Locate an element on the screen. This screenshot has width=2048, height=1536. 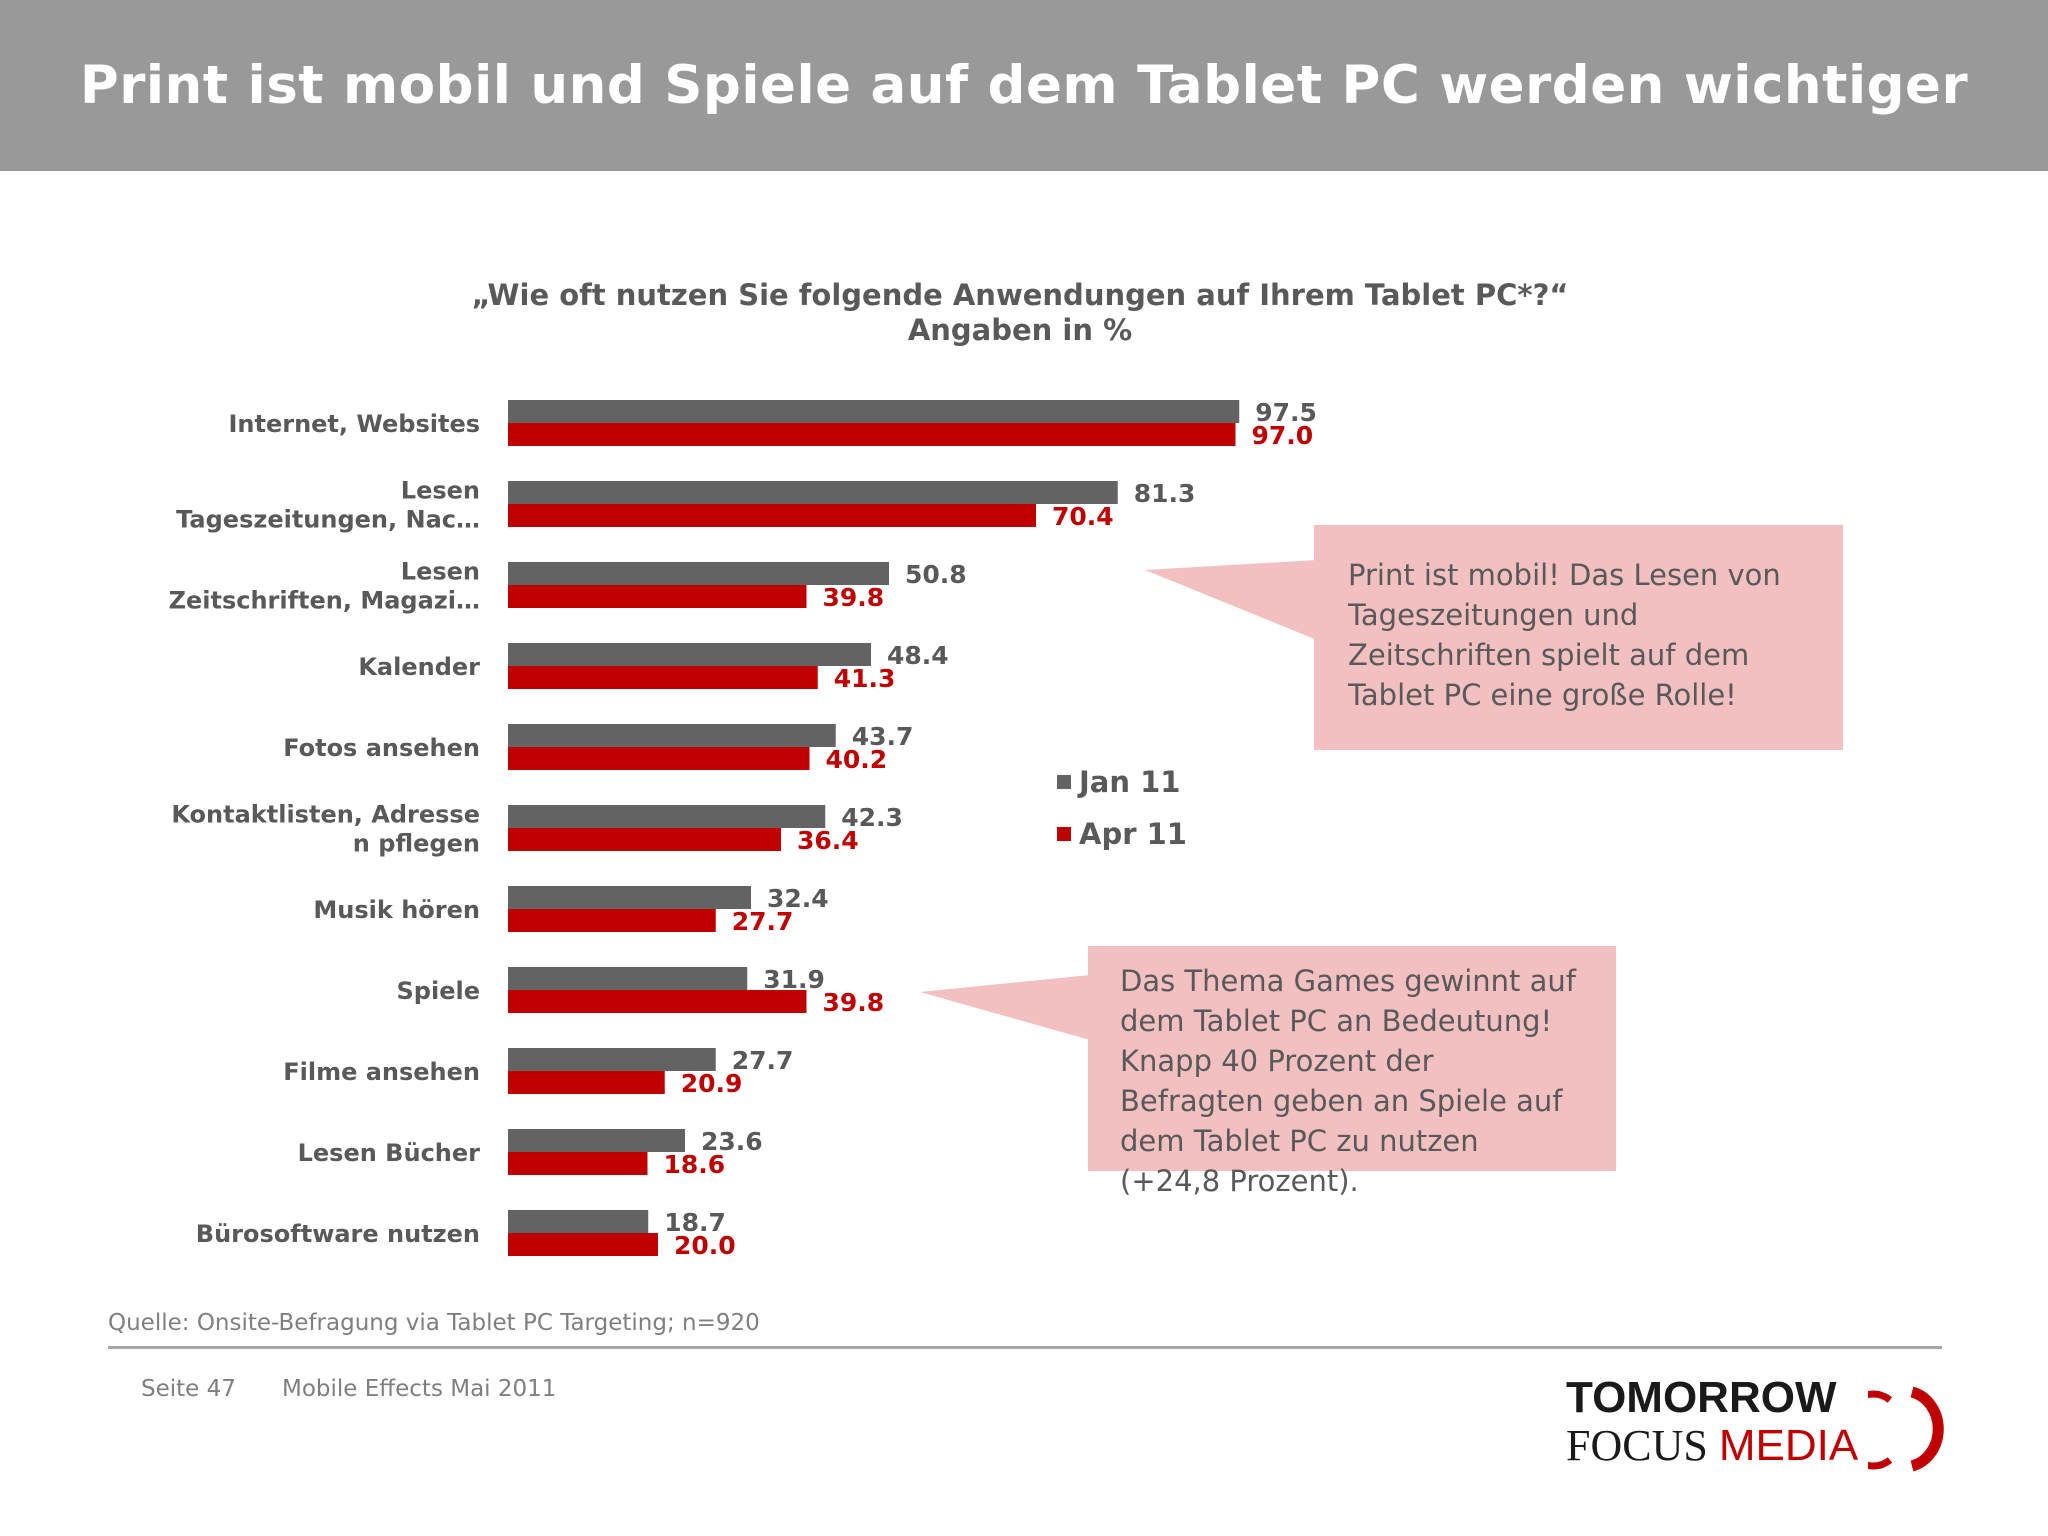
legend-item-apr: Apr 11 is located at coordinates (1122, 834).